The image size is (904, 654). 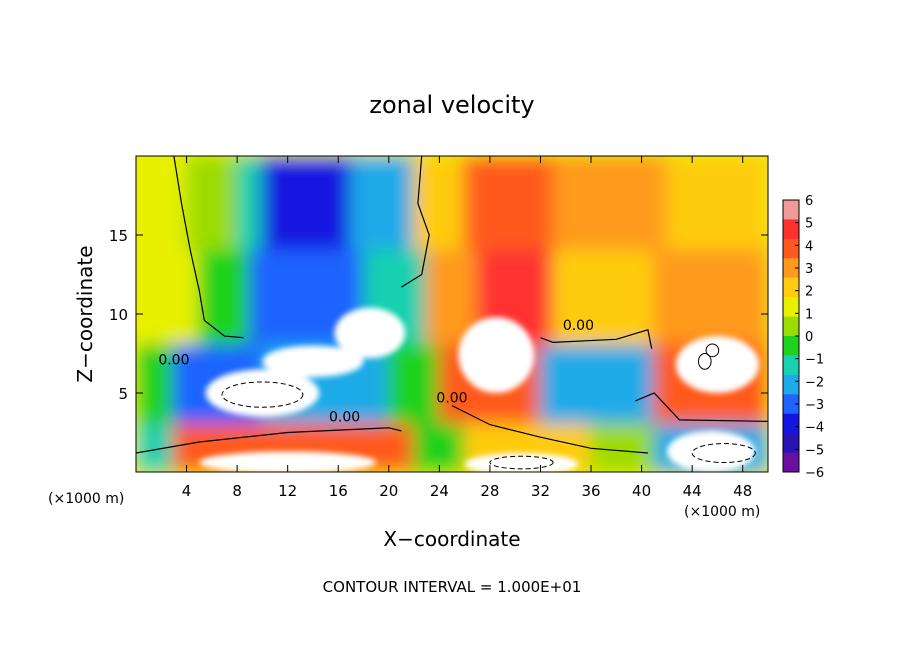 I want to click on x-unit-left: (×1000 m), so click(x=86, y=499).